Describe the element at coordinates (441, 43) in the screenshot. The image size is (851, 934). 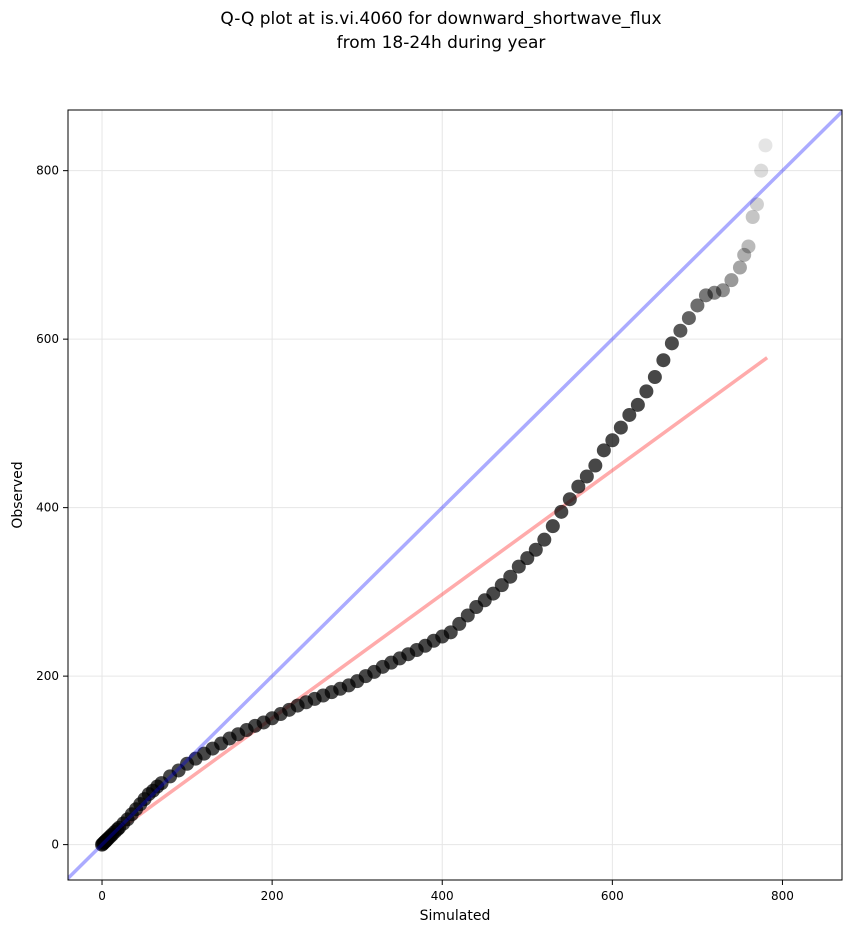
I see `chart-title-line-2: from 18-24h during year` at that location.